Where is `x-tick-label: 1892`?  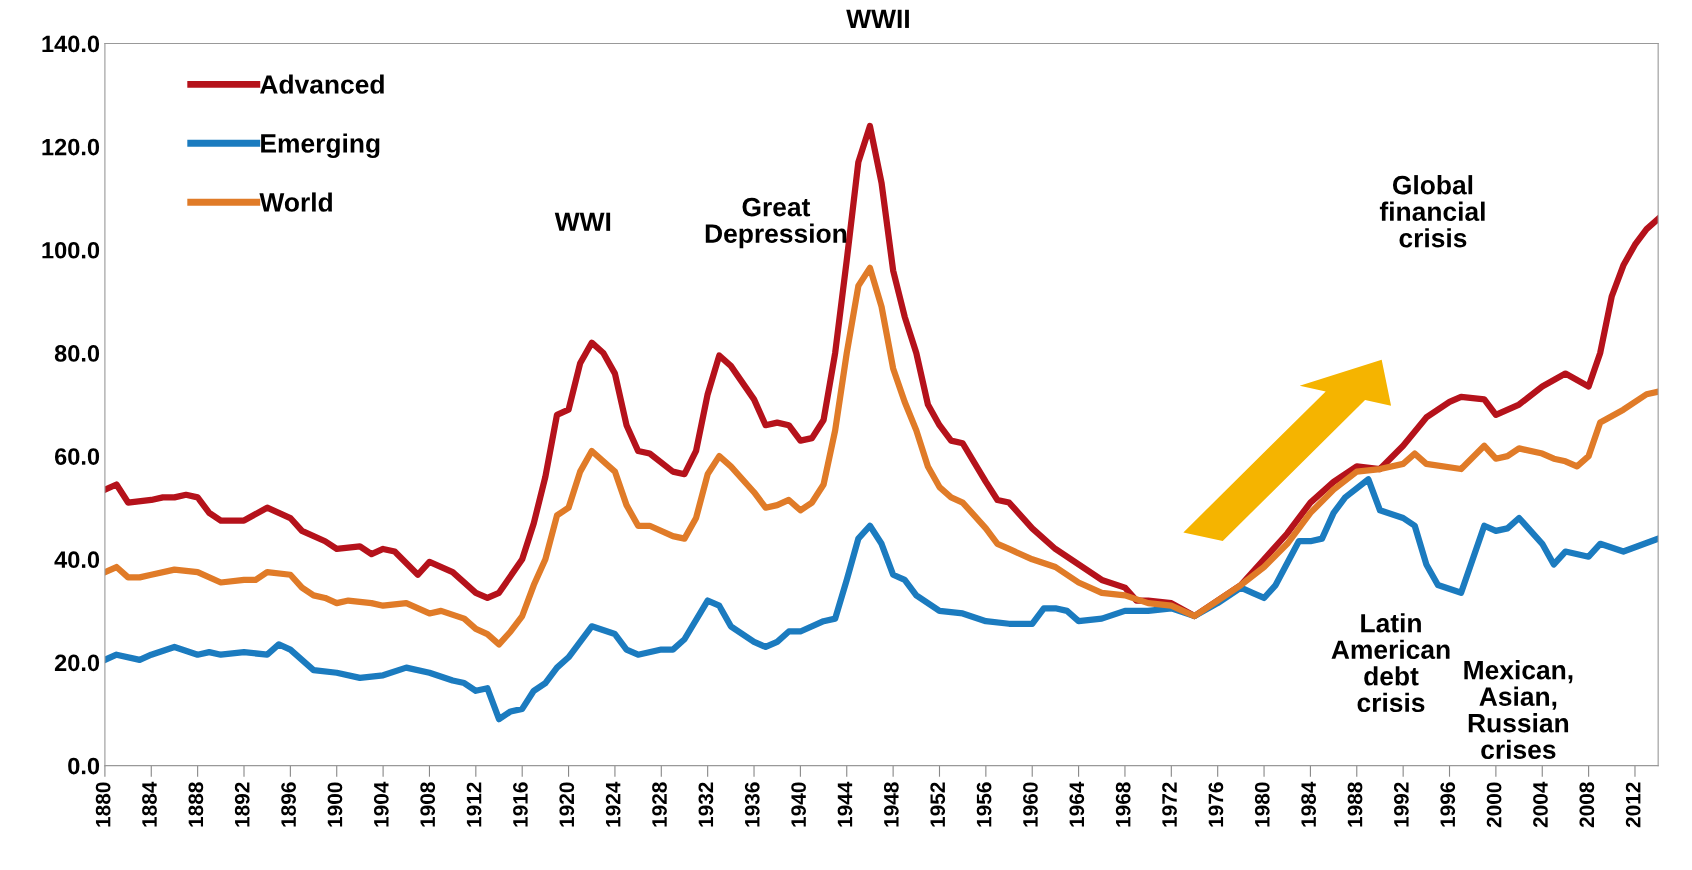
x-tick-label: 1892 is located at coordinates (242, 804).